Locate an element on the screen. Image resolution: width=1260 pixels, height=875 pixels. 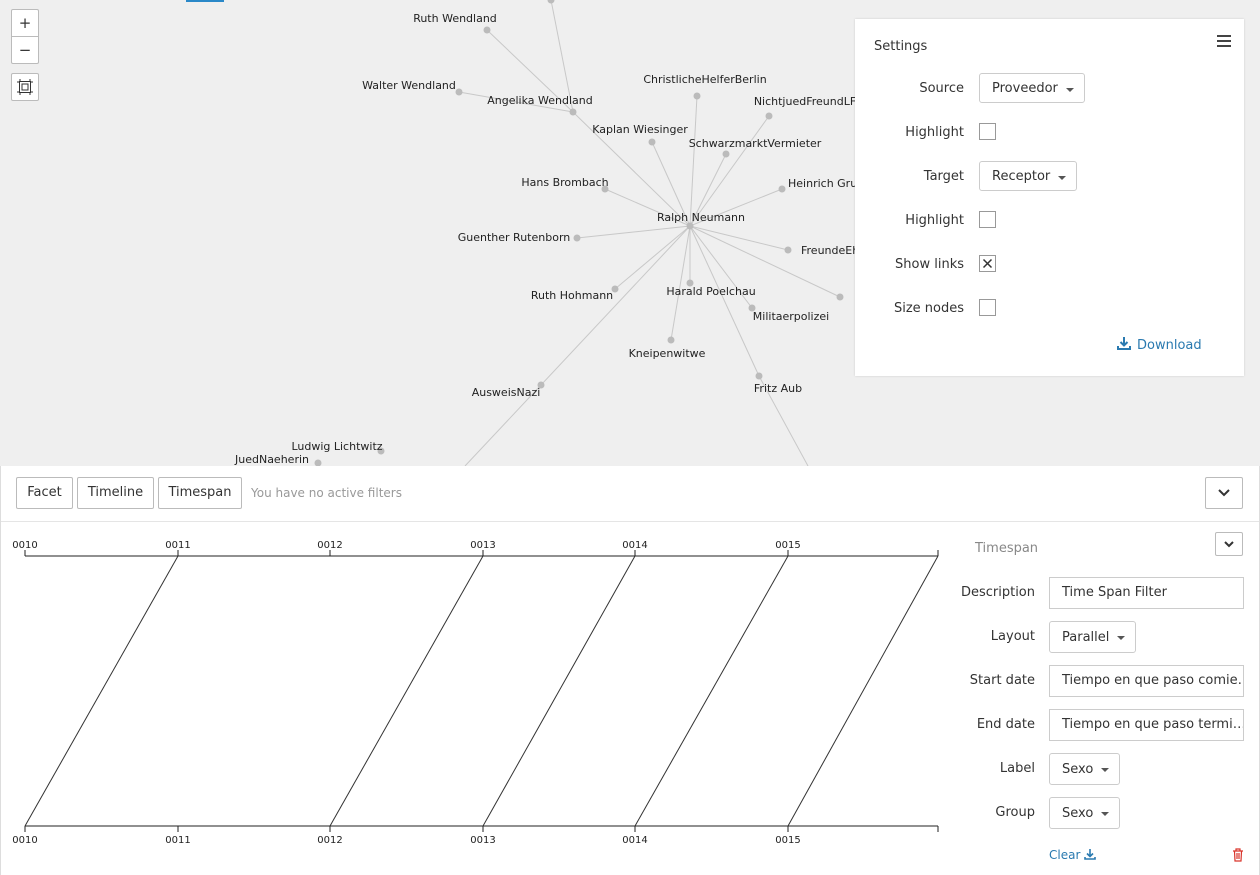
select: Receptor is located at coordinates (1028, 176).